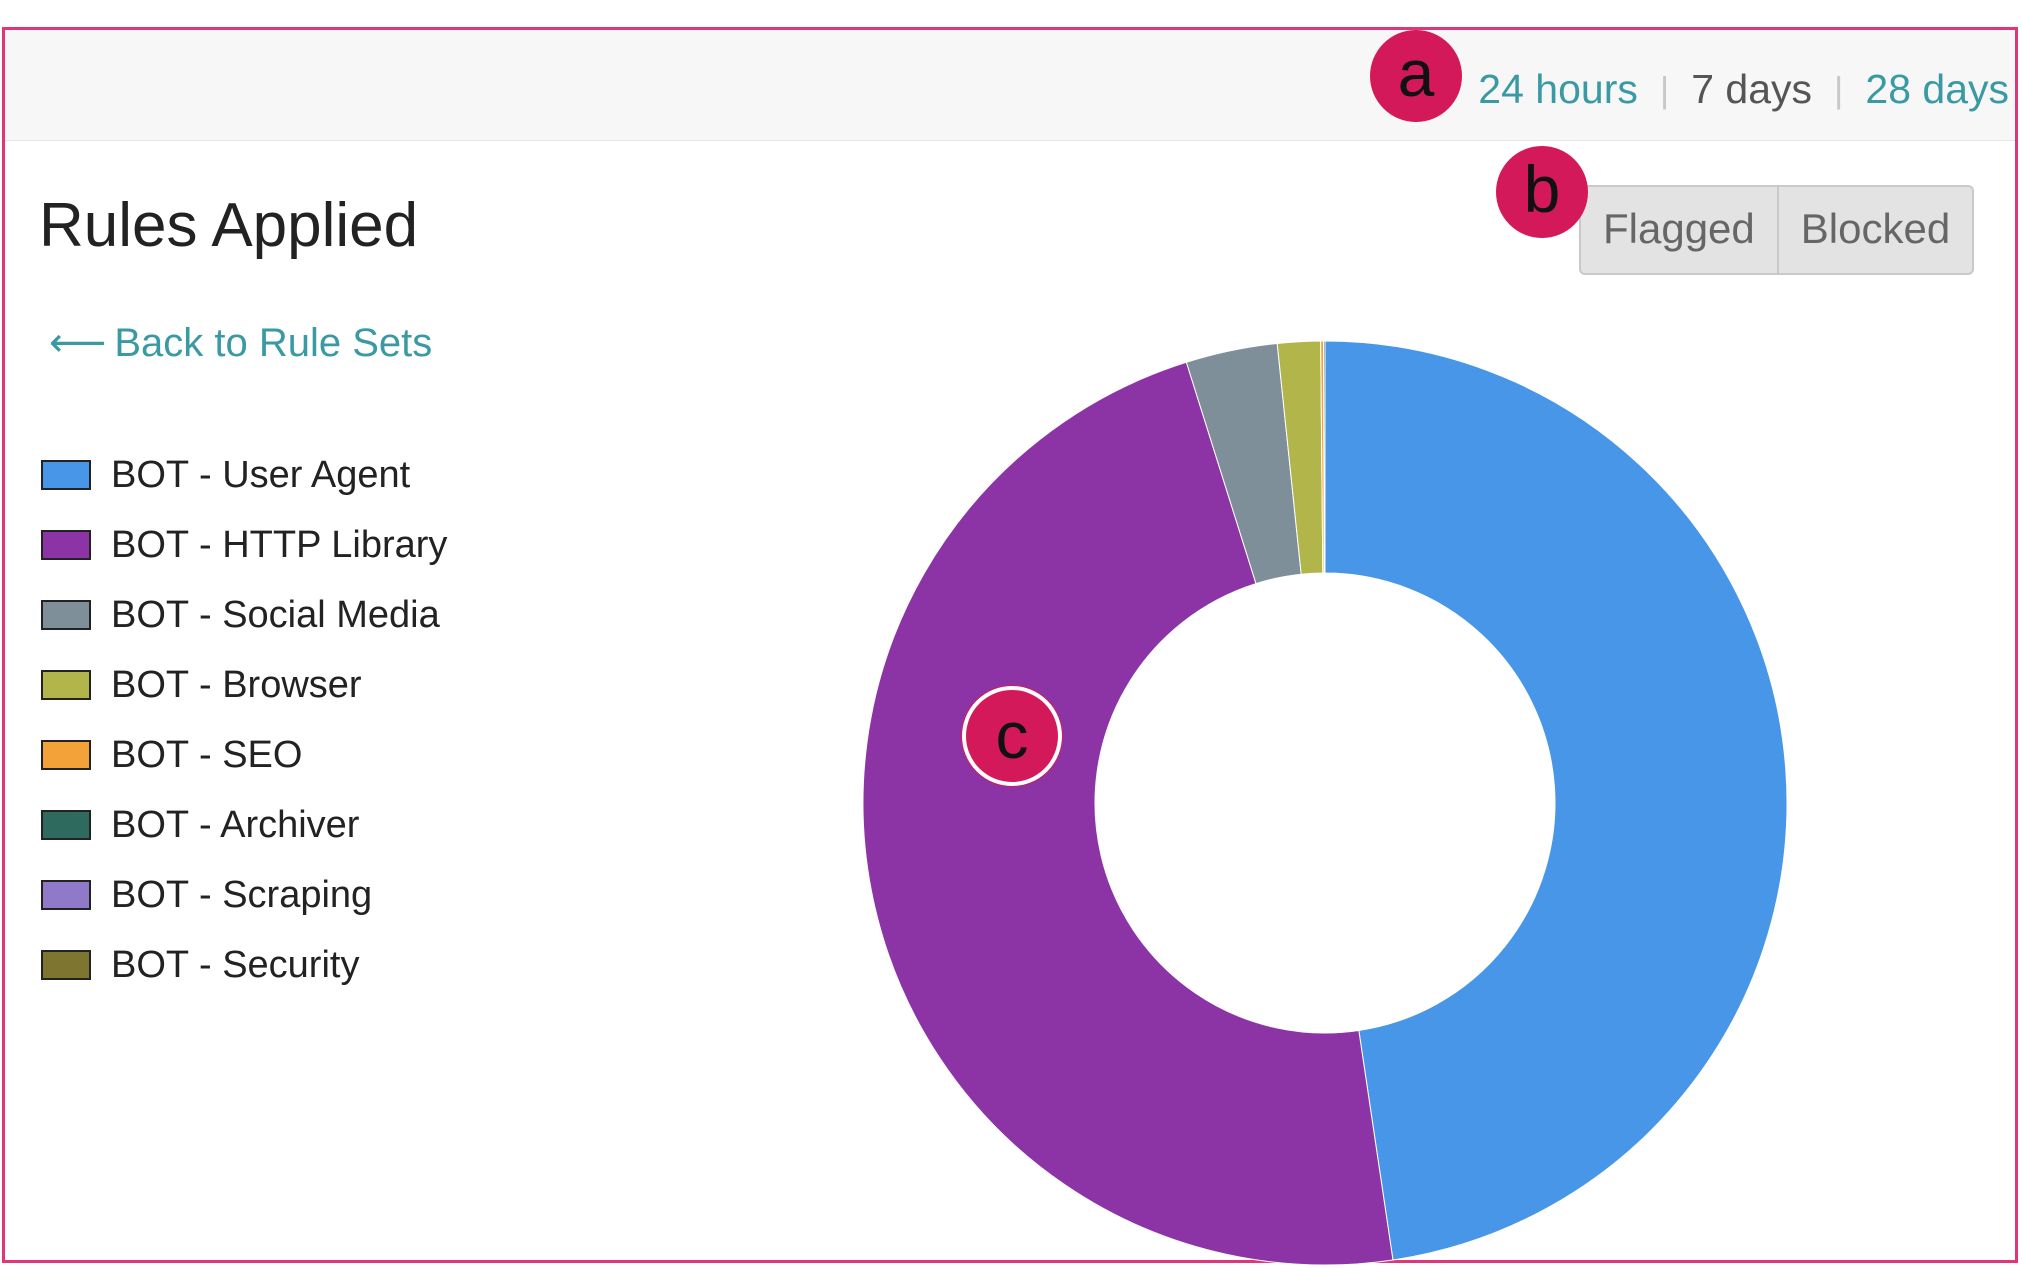  Describe the element at coordinates (1542, 192) in the screenshot. I see `callout-b: b` at that location.